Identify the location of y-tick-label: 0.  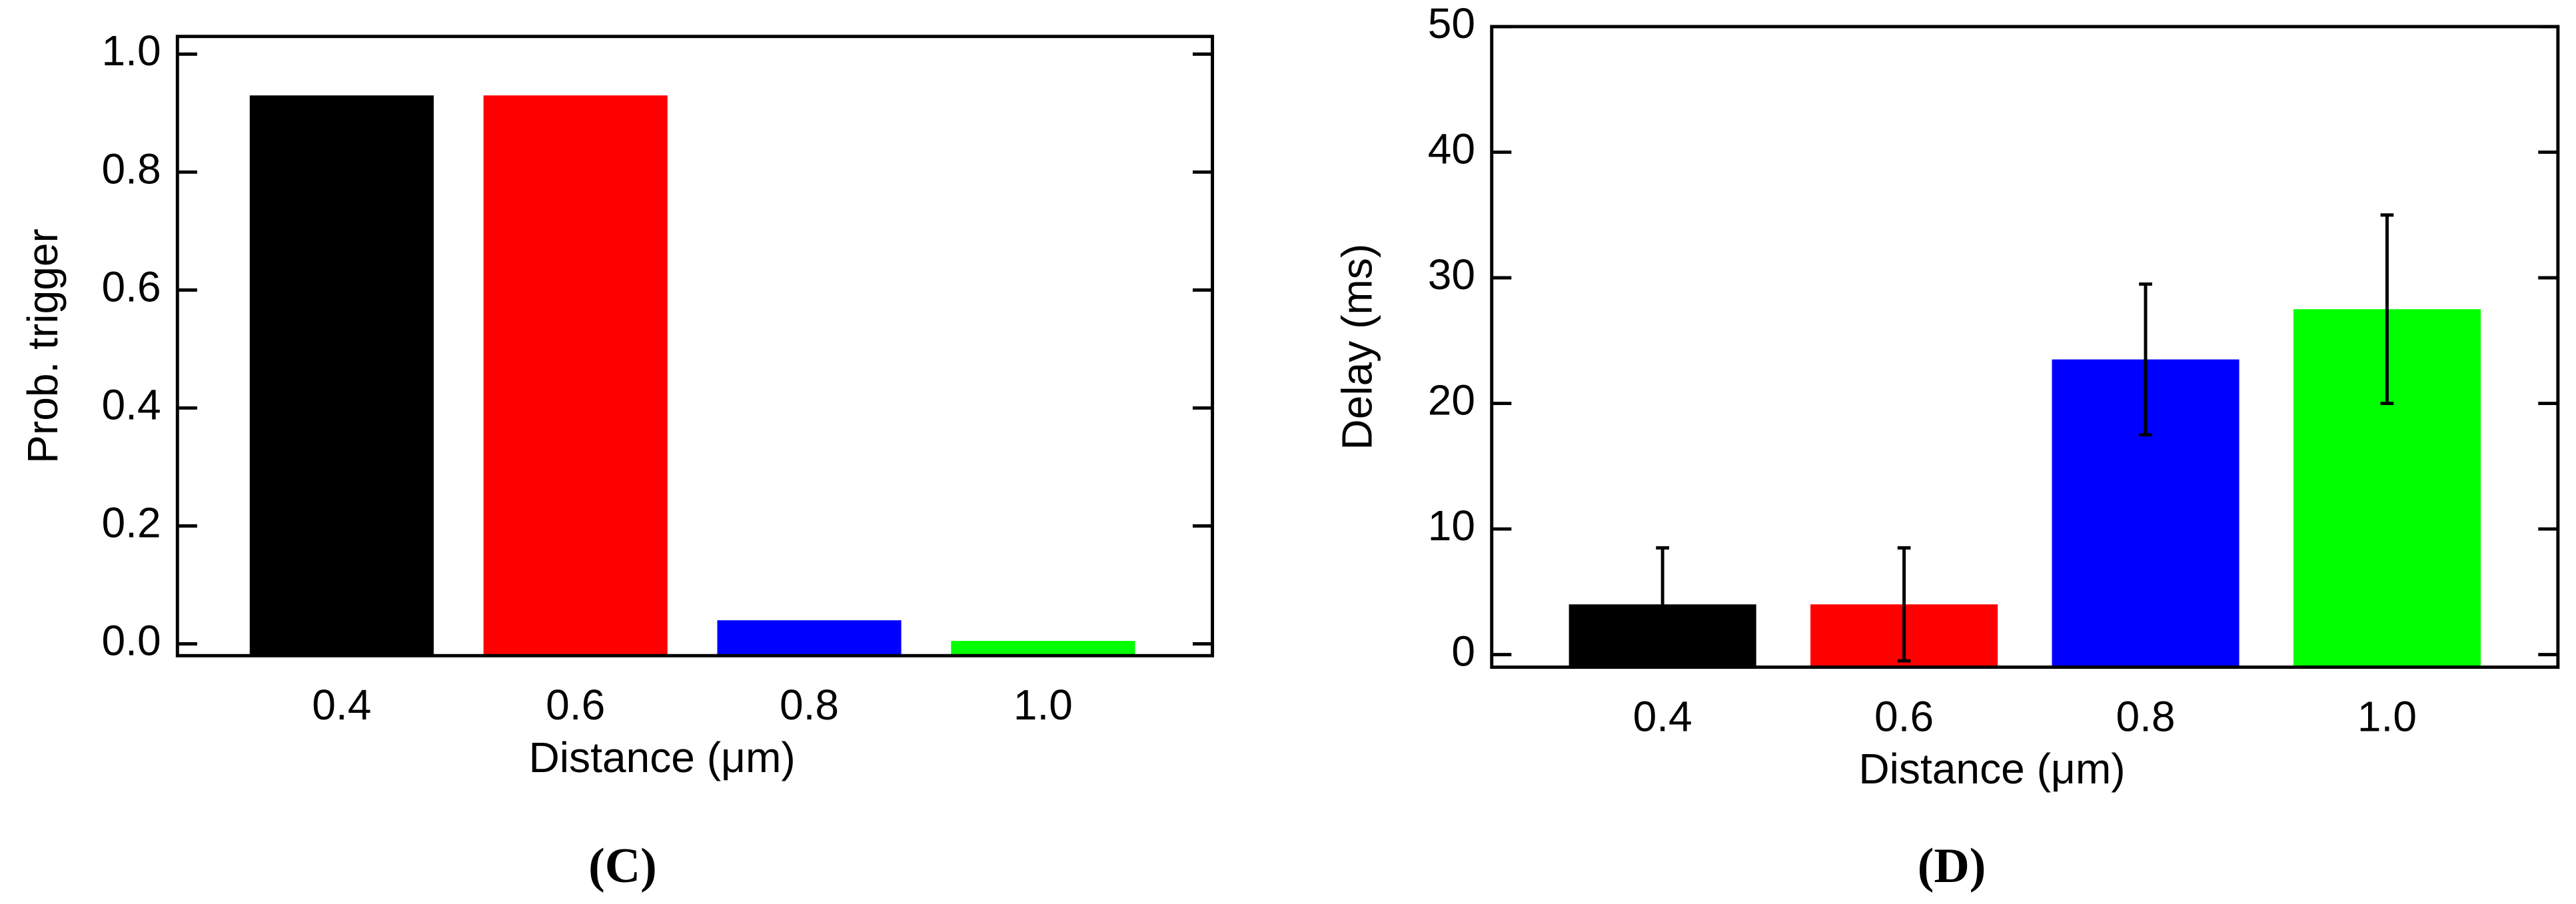
(1463, 652).